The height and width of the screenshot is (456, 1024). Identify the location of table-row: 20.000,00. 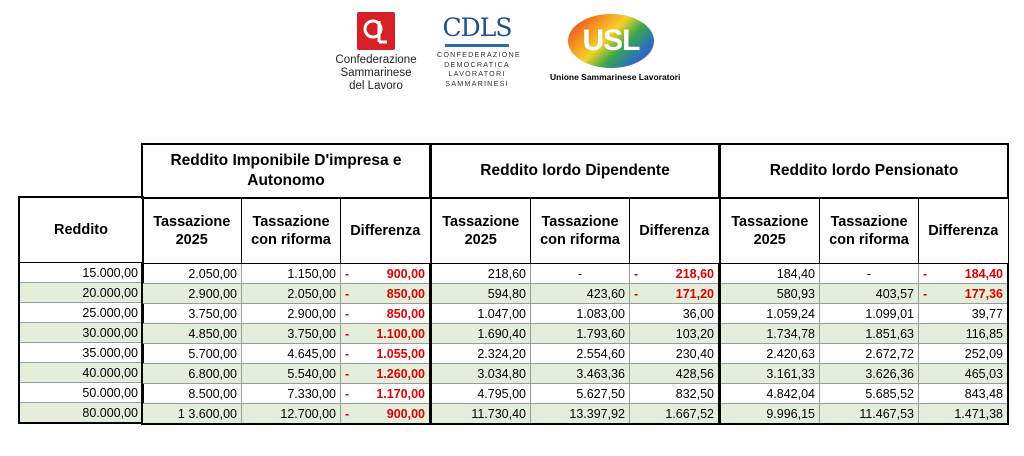
(81, 292).